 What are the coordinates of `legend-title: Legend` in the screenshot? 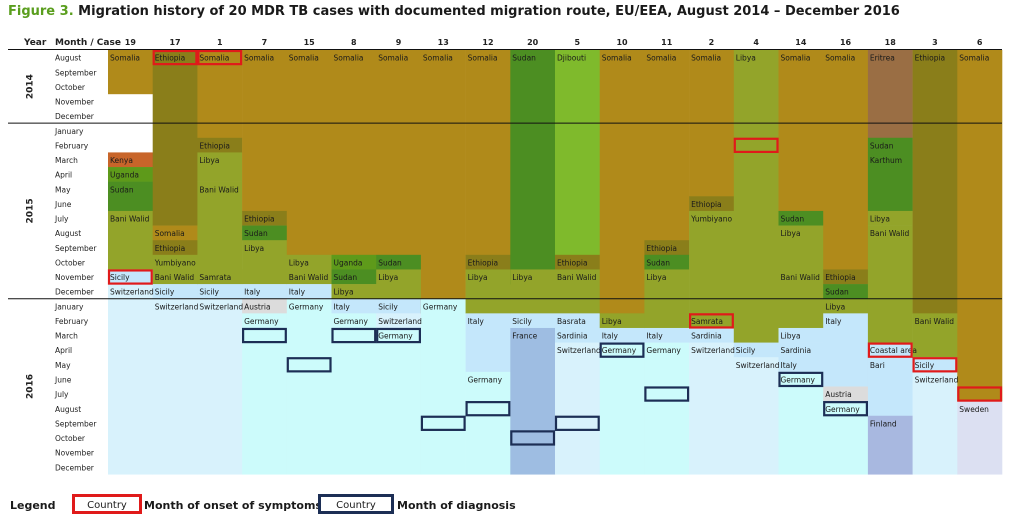 It's located at (33, 505).